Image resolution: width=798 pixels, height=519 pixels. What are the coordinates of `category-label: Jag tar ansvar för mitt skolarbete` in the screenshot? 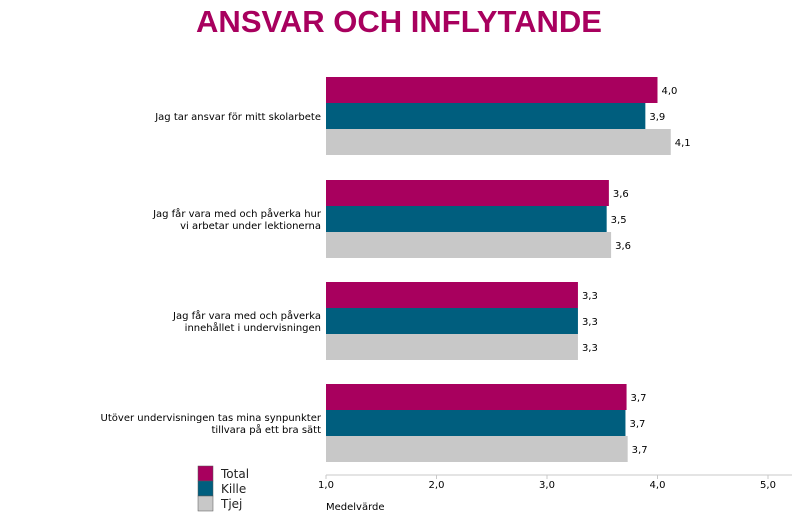 It's located at (237, 117).